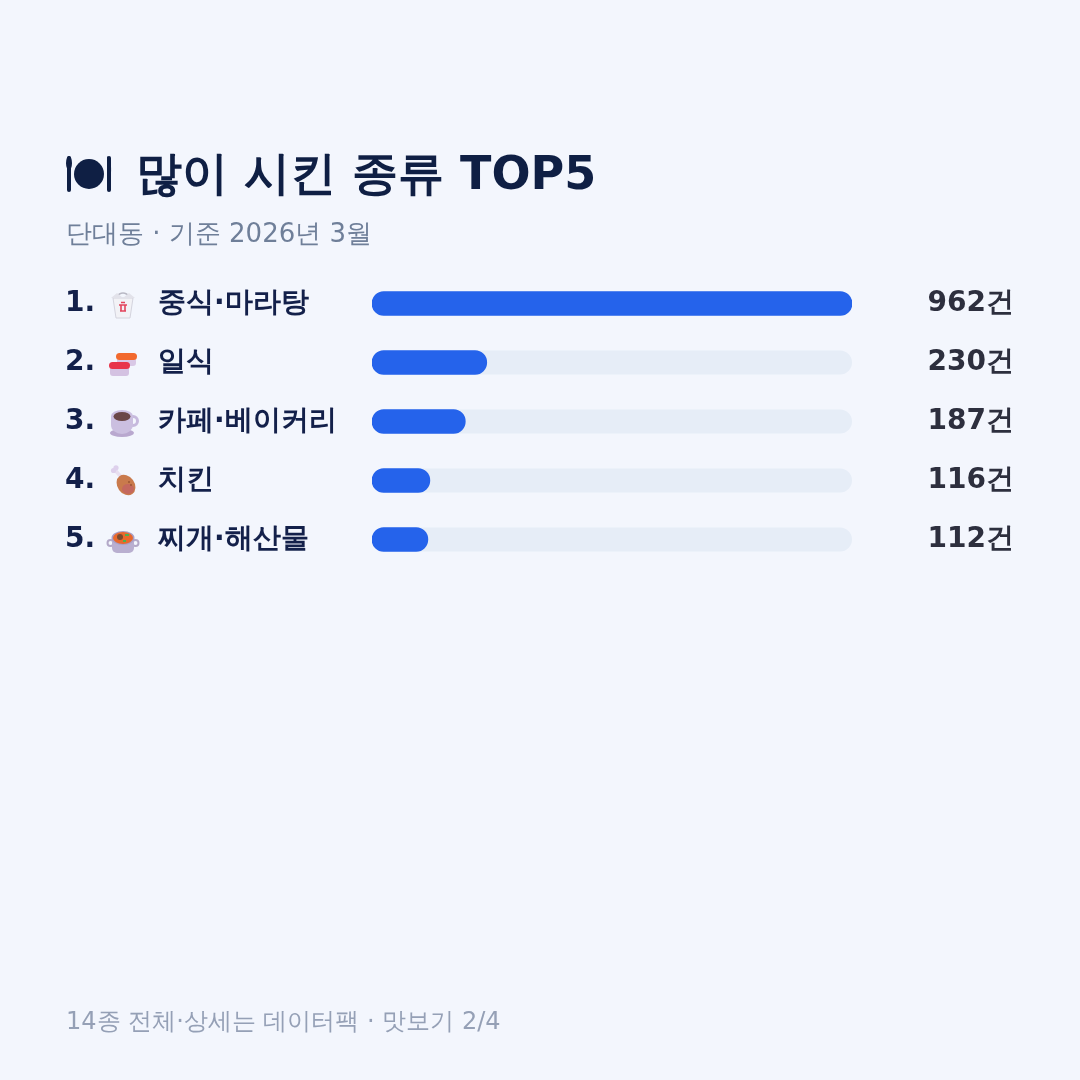 The width and height of the screenshot is (1080, 1080). Describe the element at coordinates (970, 419) in the screenshot. I see `data-label: 187건` at that location.